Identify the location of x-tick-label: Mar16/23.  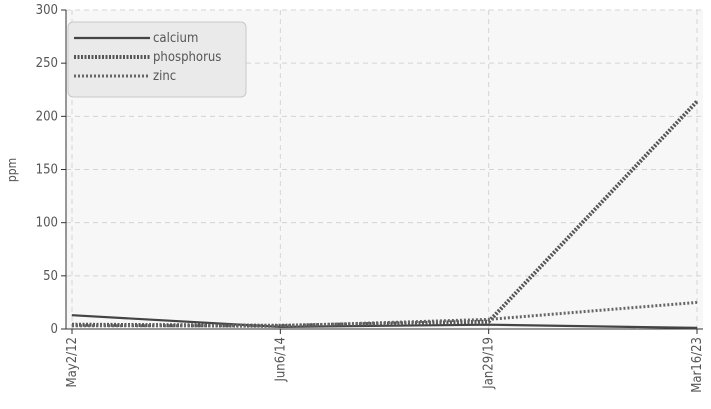
(697, 365).